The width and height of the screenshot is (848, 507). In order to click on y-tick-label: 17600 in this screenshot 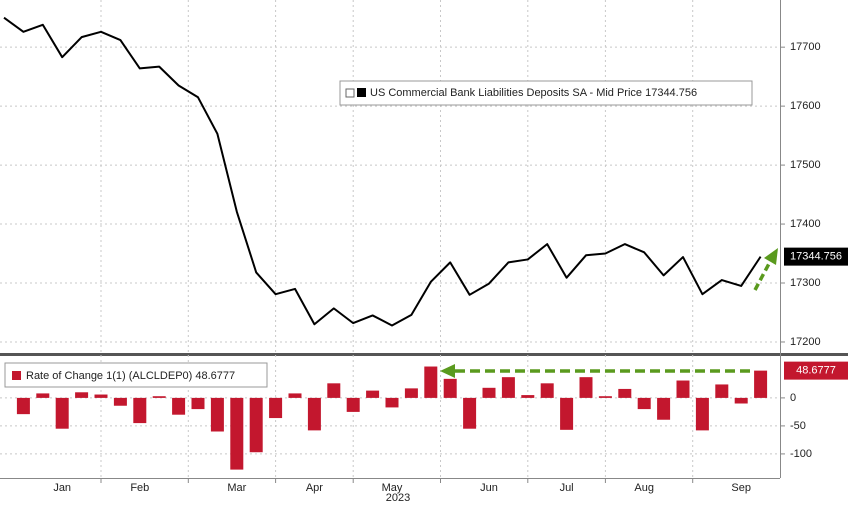, I will do `click(805, 106)`.